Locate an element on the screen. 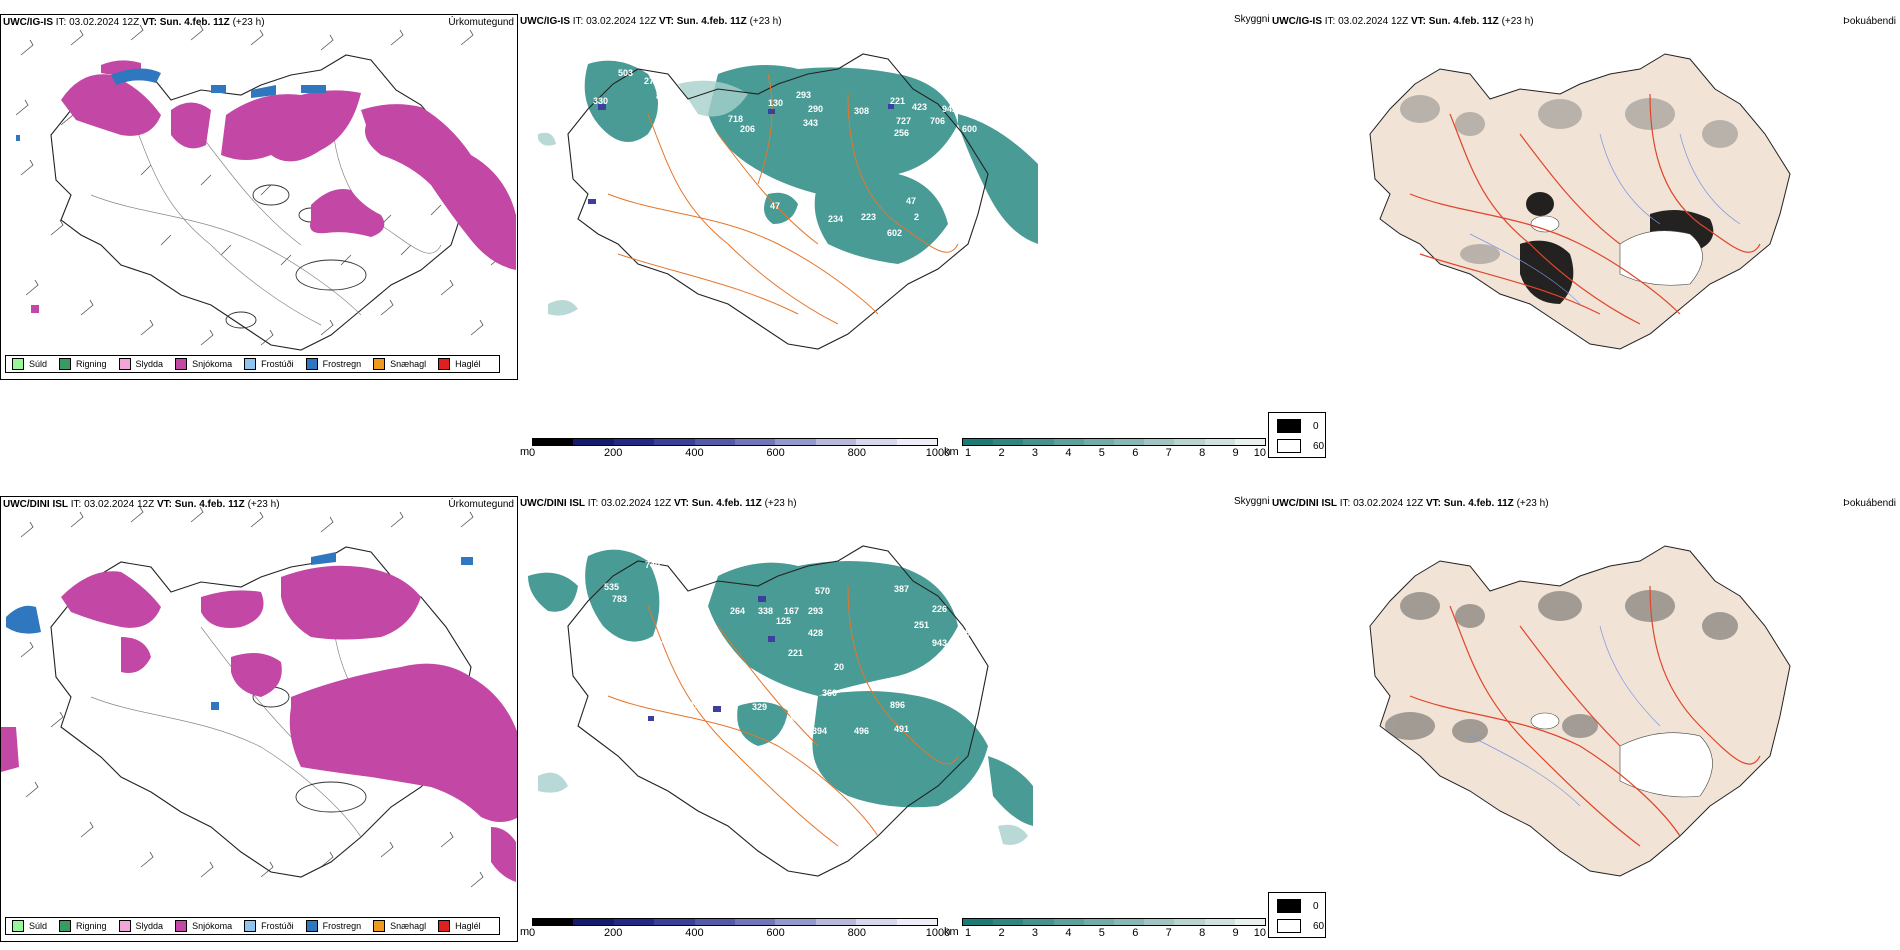 The height and width of the screenshot is (950, 1900). svg-text: 496 is located at coordinates (861, 731).